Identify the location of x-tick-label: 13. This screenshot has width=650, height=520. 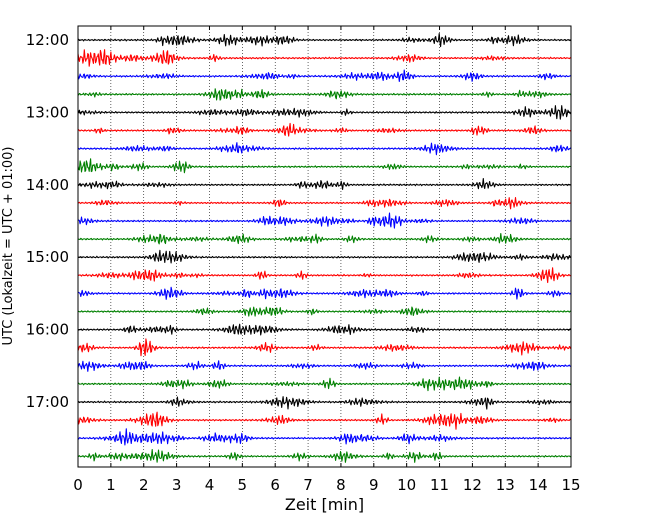
(505, 485).